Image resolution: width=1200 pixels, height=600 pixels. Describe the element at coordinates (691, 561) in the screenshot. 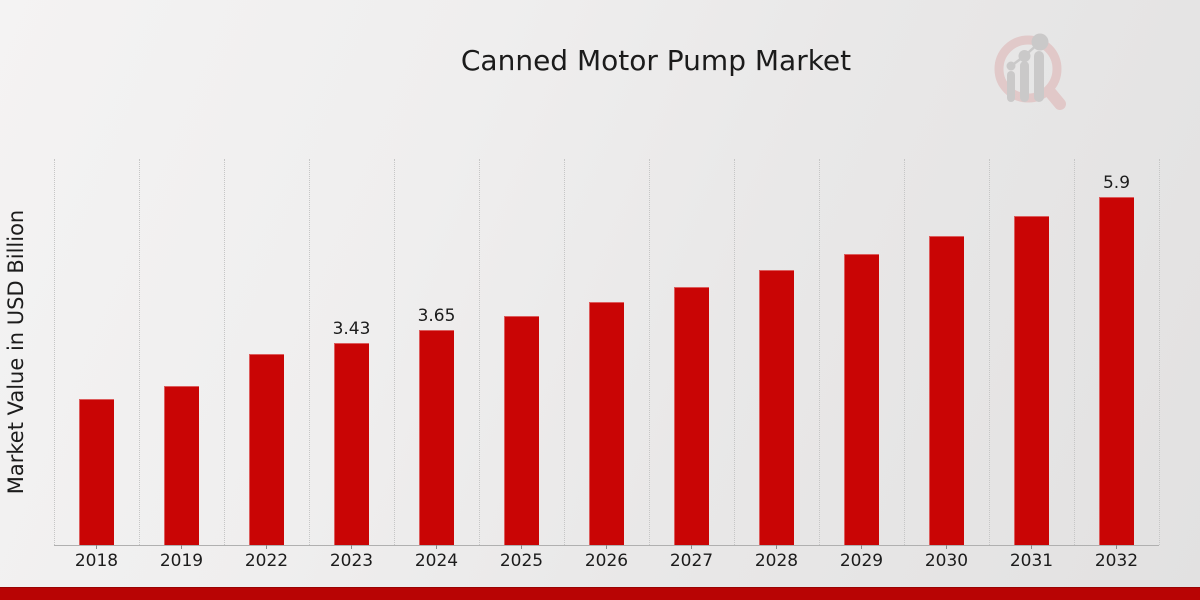

I see `x-tick-label-2027: 2027` at that location.